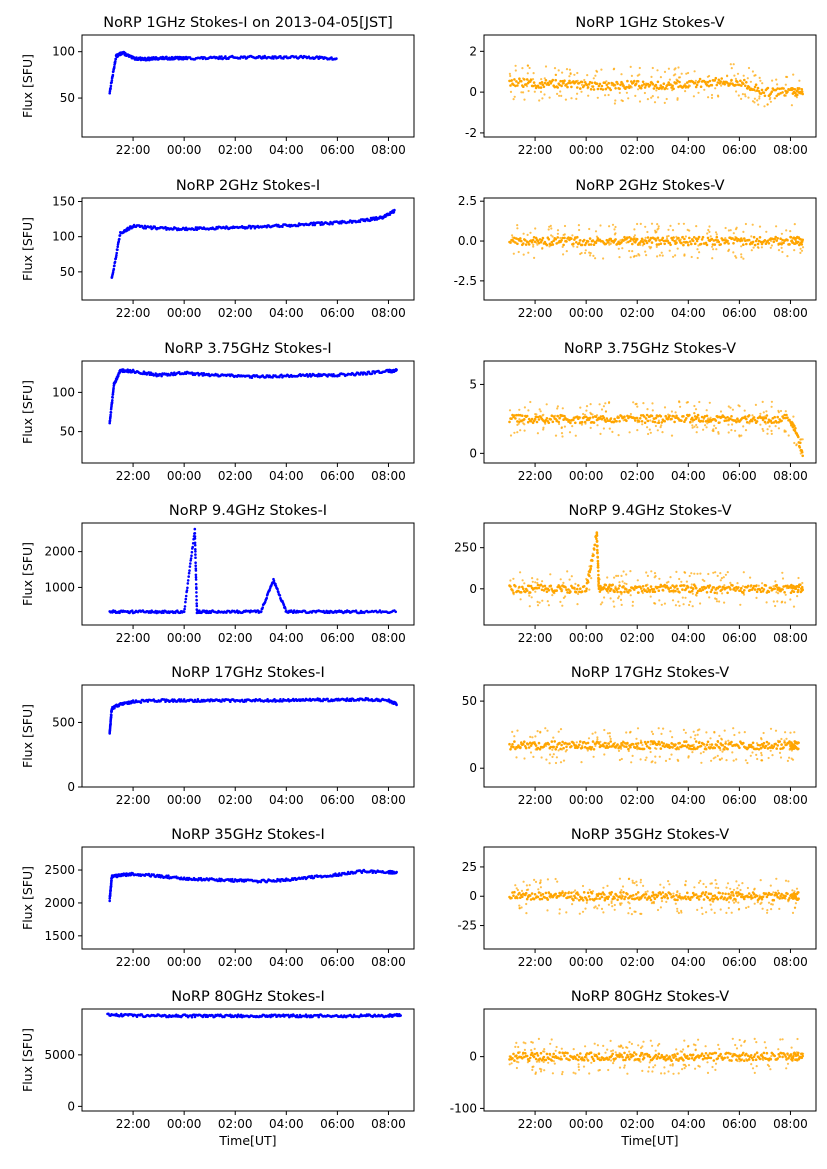 This screenshot has width=827, height=1169. Describe the element at coordinates (248, 249) in the screenshot. I see `plot-frame` at that location.